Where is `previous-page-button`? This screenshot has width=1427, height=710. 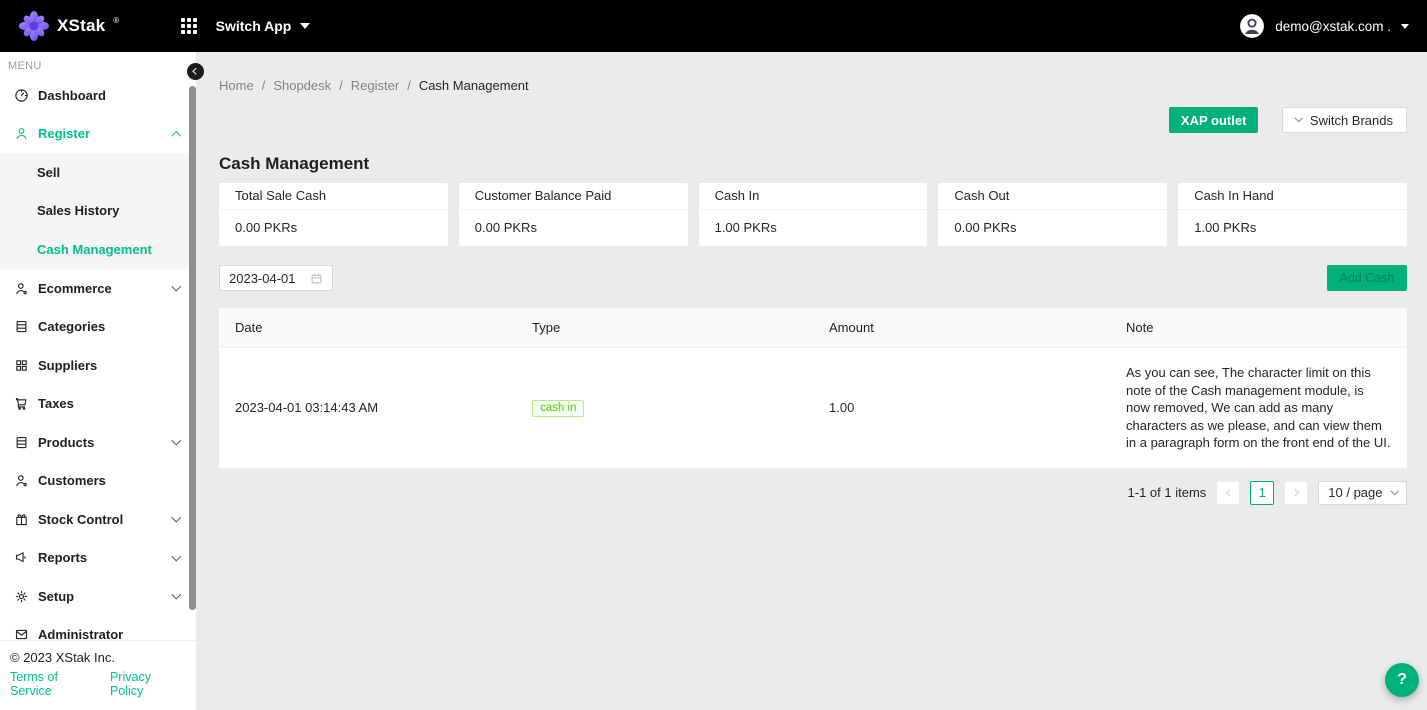
previous-page-button is located at coordinates (1228, 492).